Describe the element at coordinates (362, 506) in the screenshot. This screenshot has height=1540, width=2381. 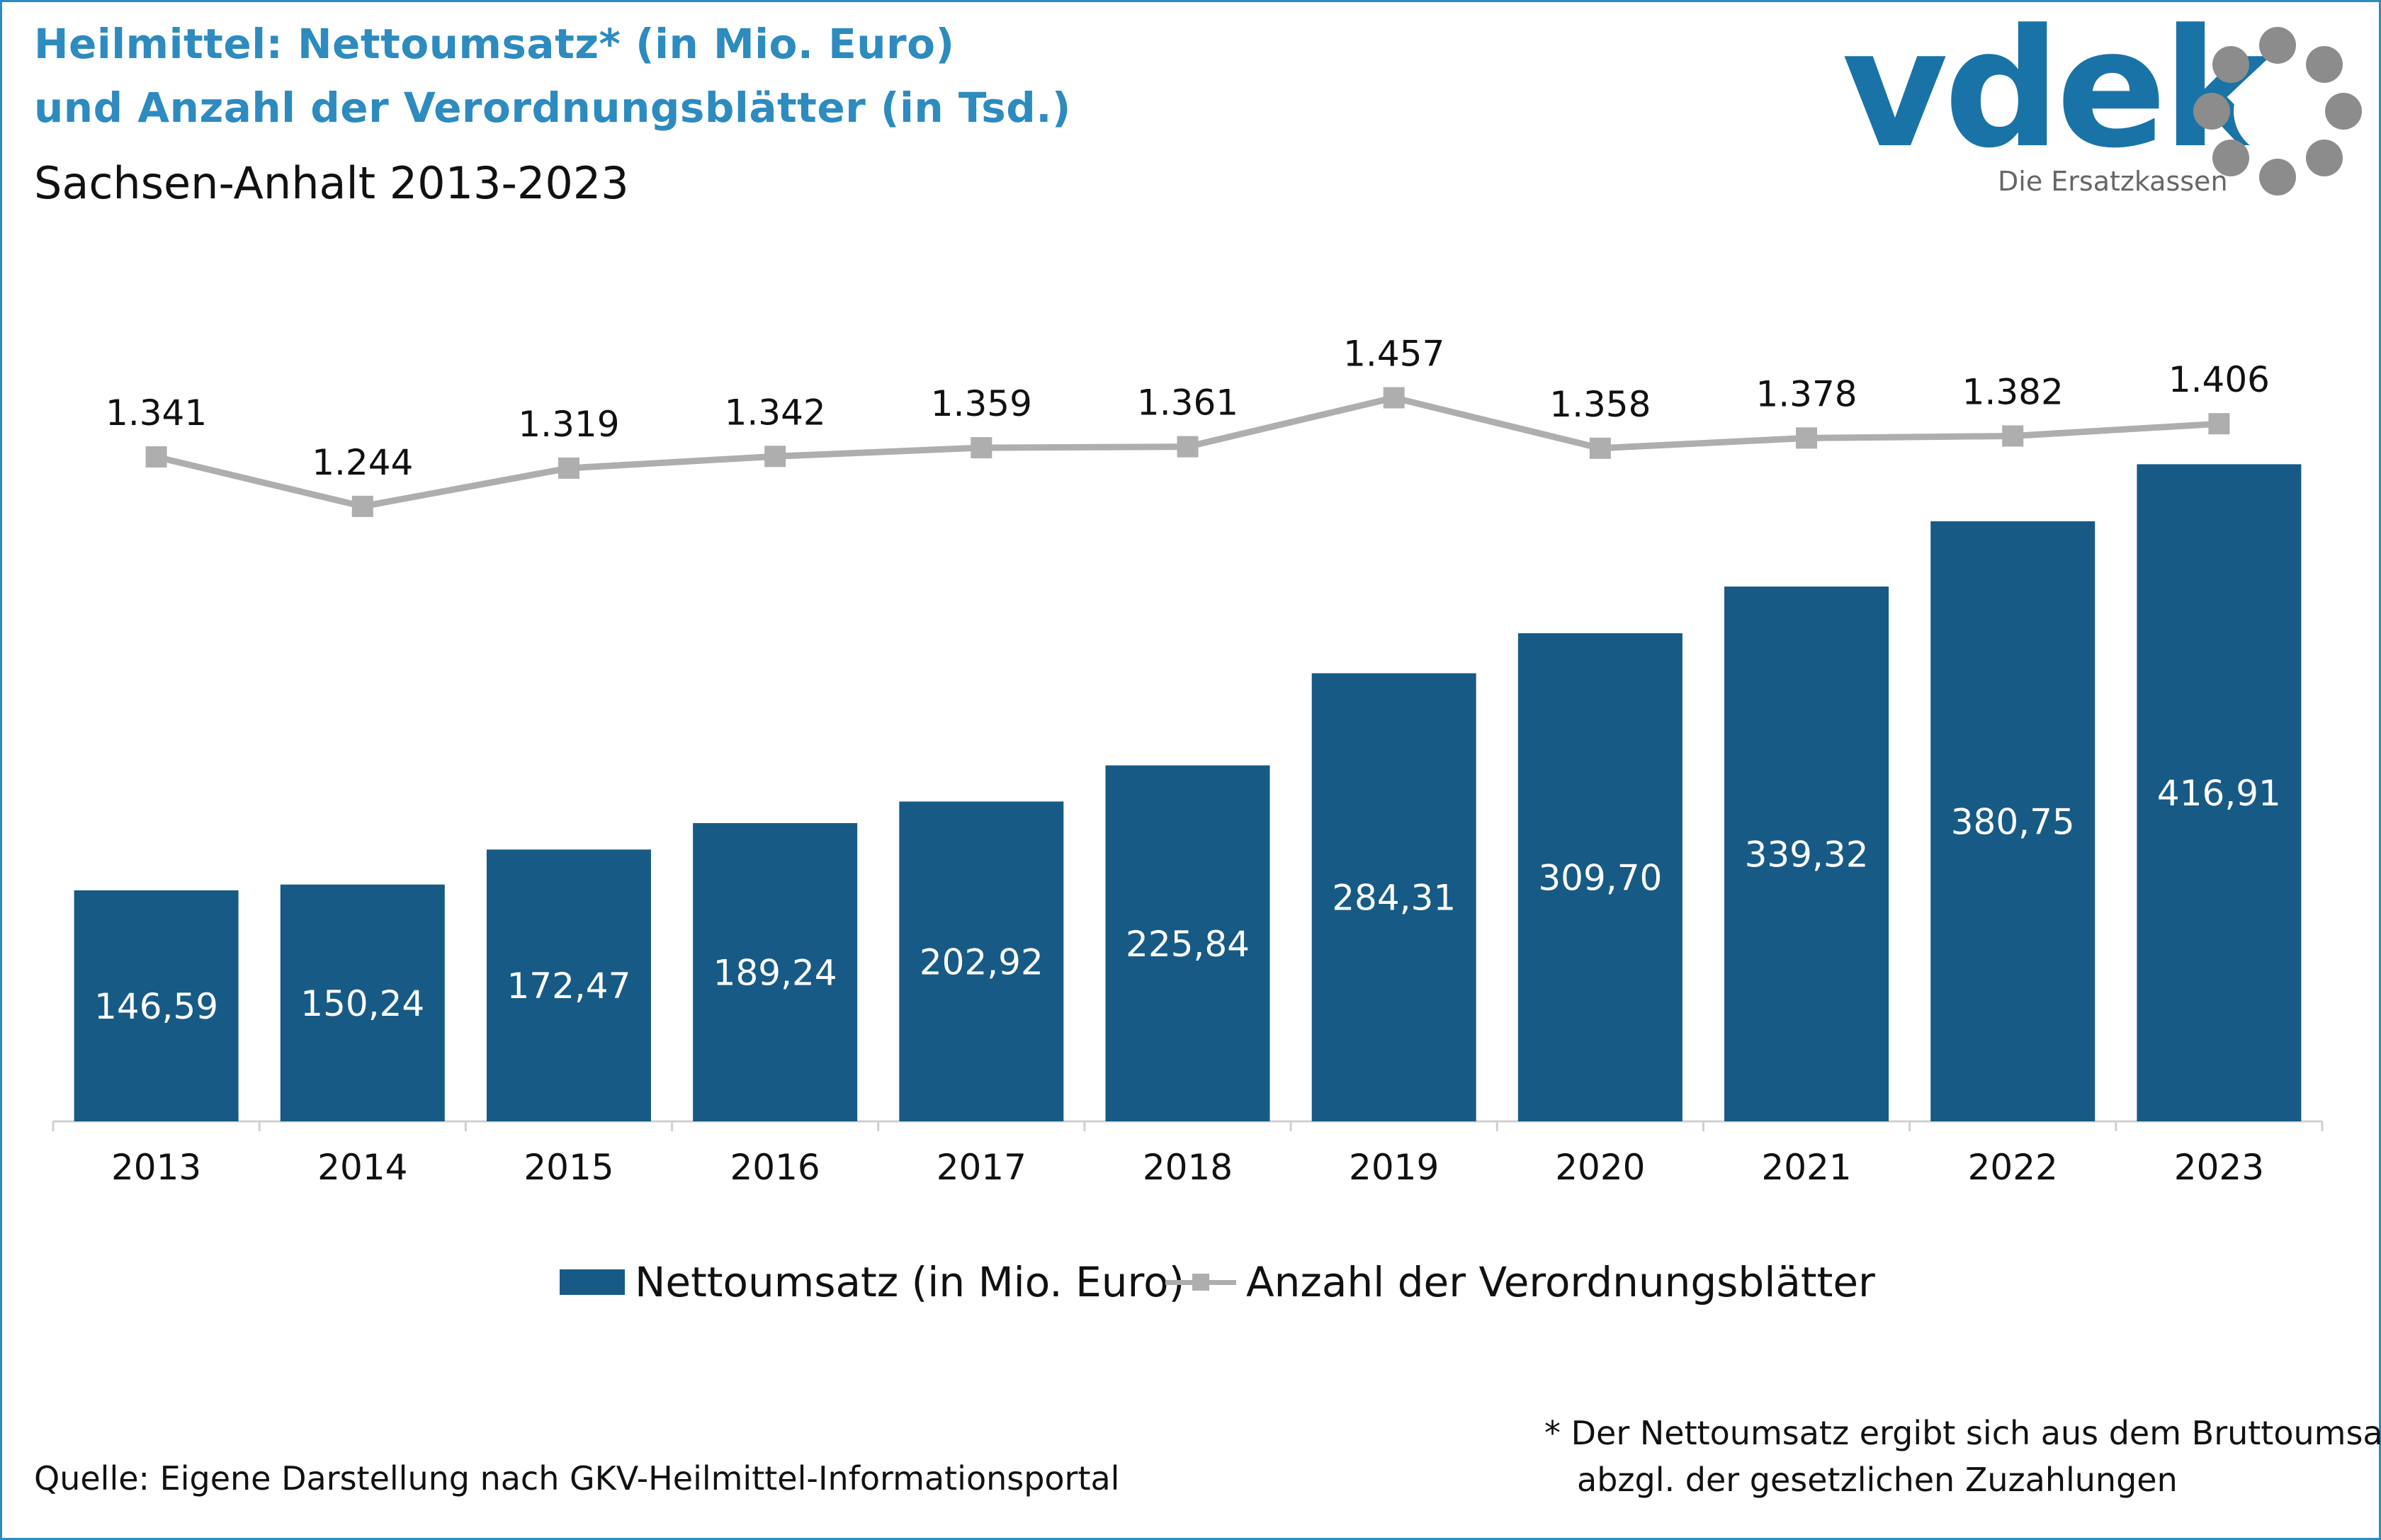
I see `line-marker-2014` at that location.